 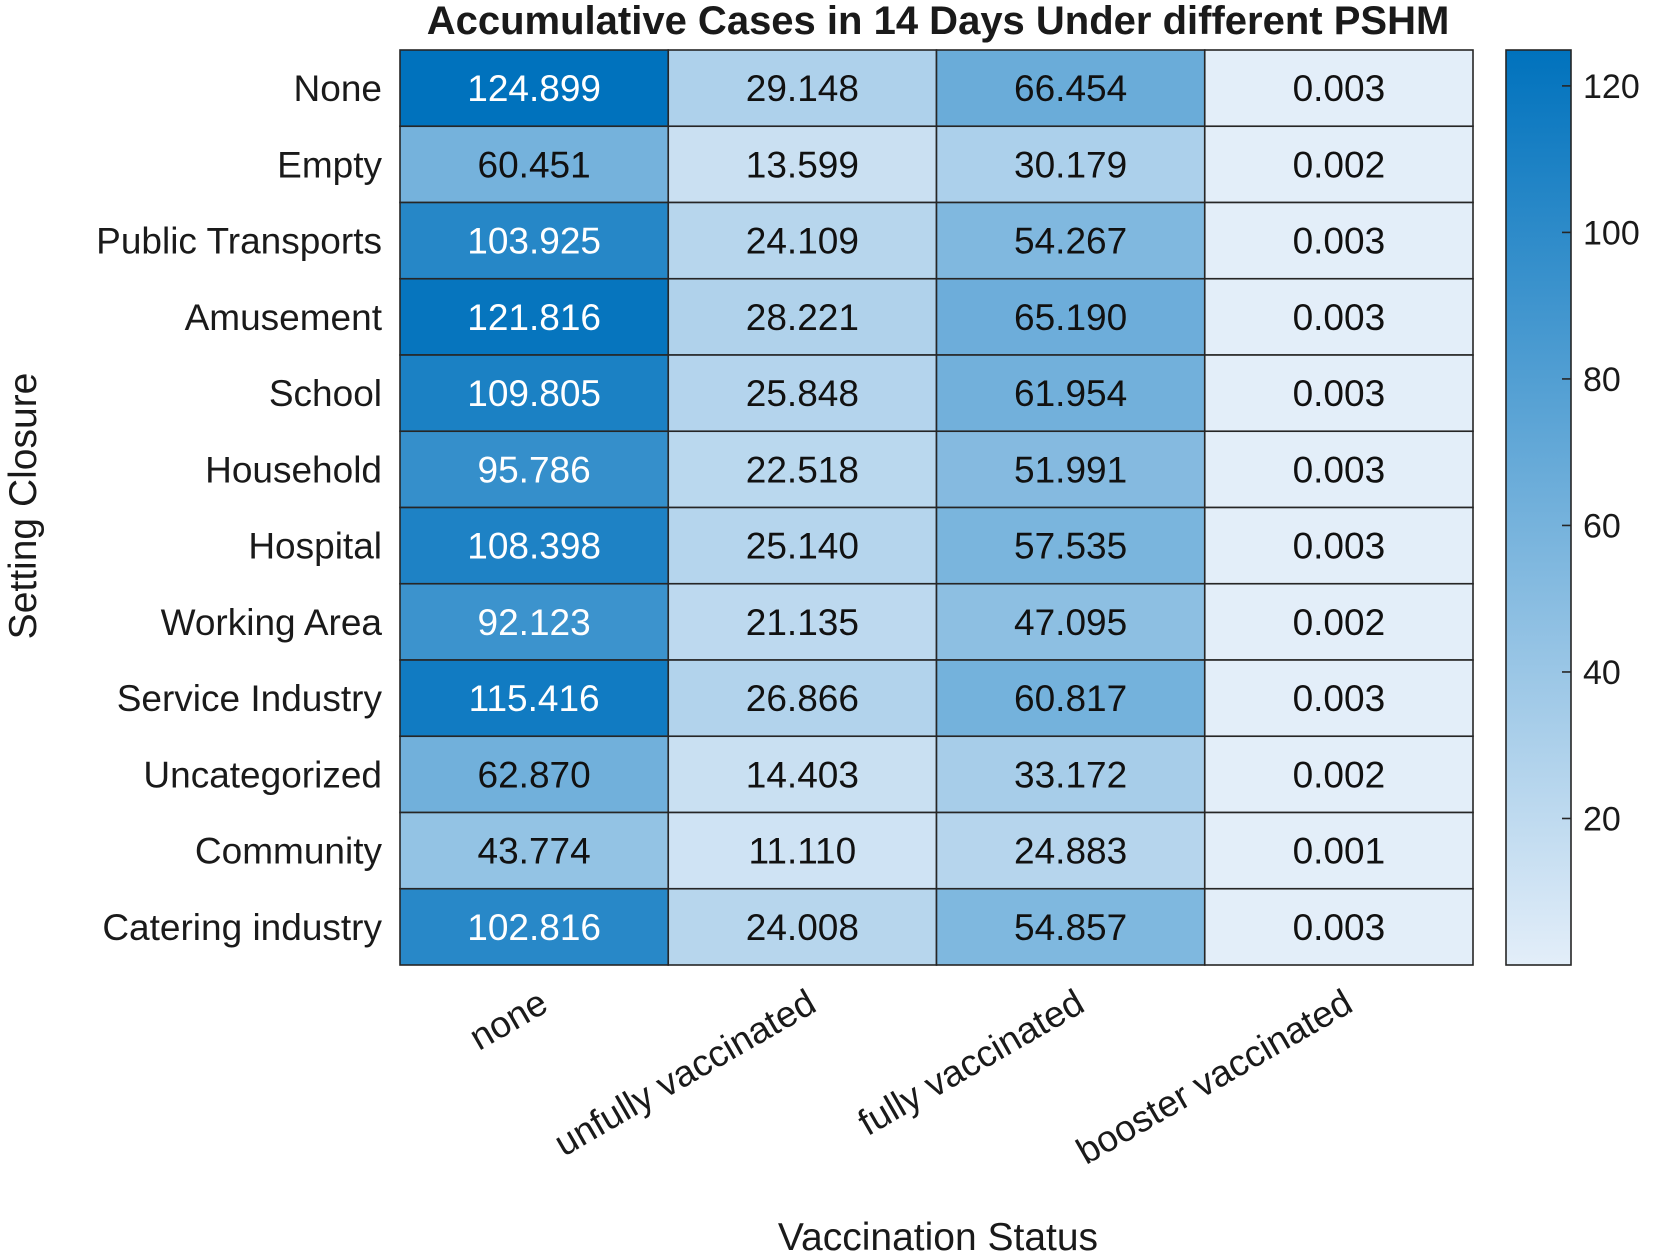 I want to click on cell-value-label: 54.857, so click(x=1070, y=927).